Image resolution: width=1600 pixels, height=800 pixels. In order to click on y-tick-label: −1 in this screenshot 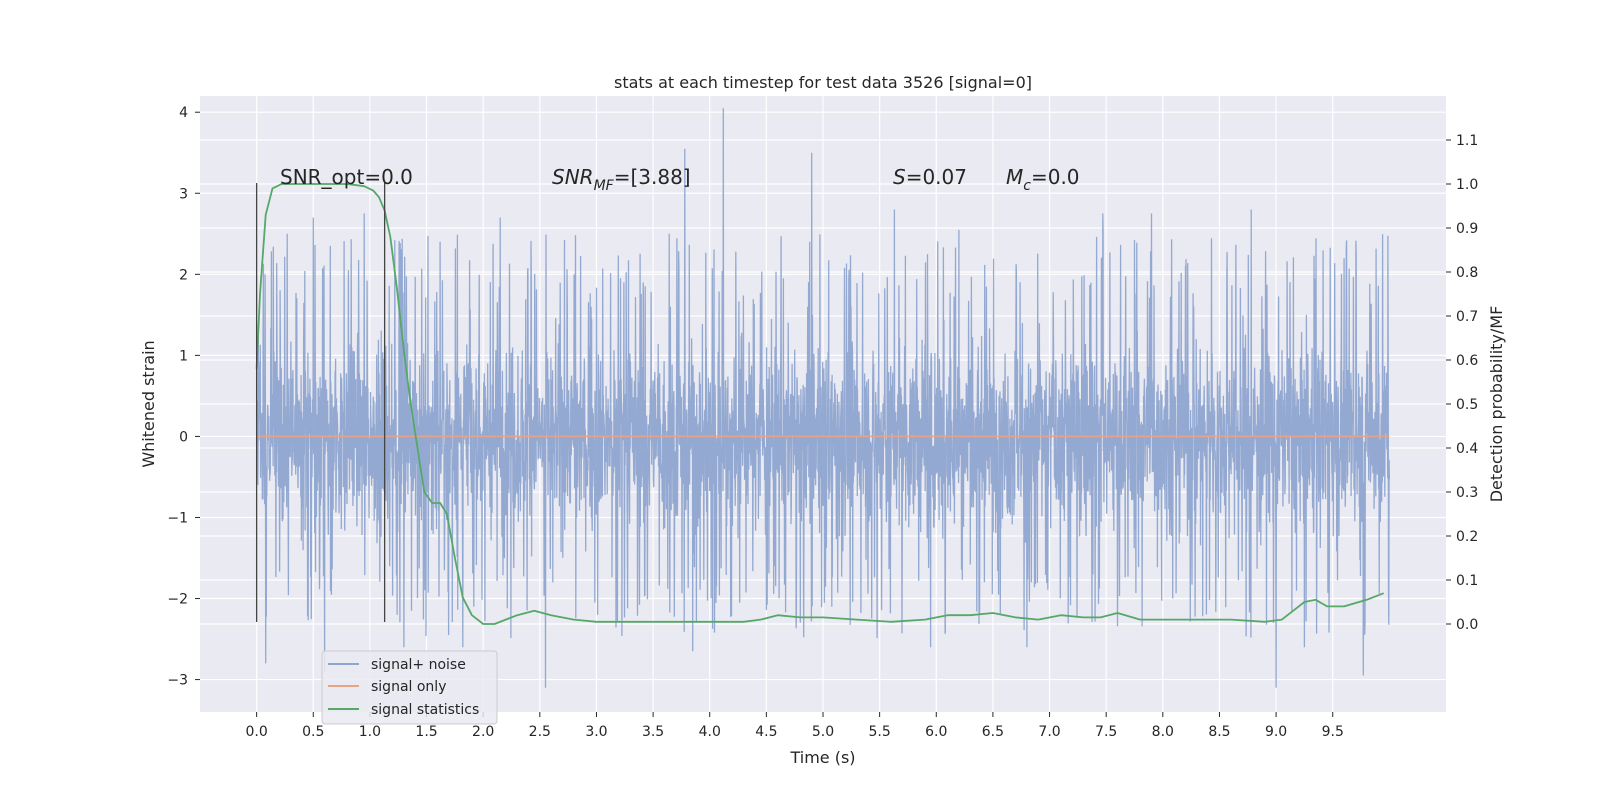, I will do `click(177, 518)`.